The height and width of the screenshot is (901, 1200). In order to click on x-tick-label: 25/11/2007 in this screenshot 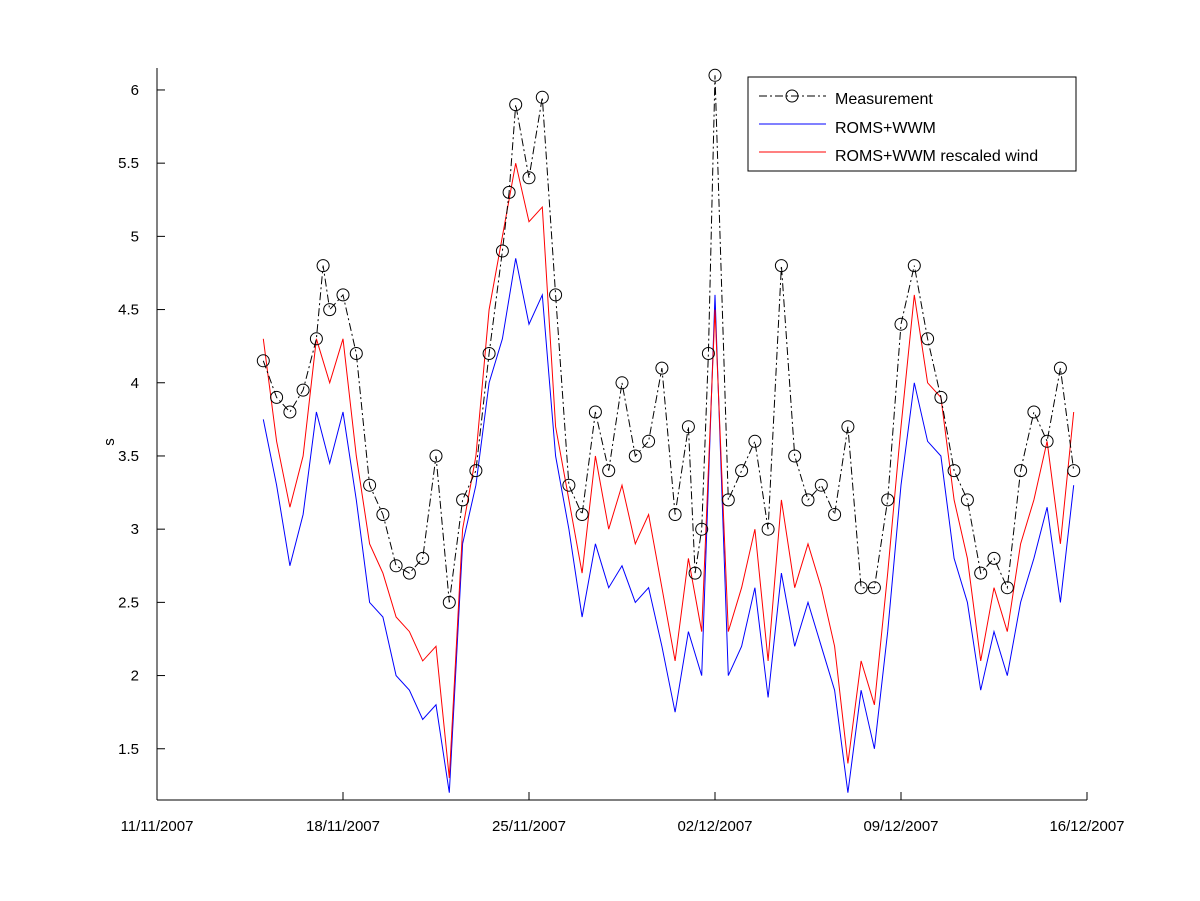, I will do `click(529, 826)`.